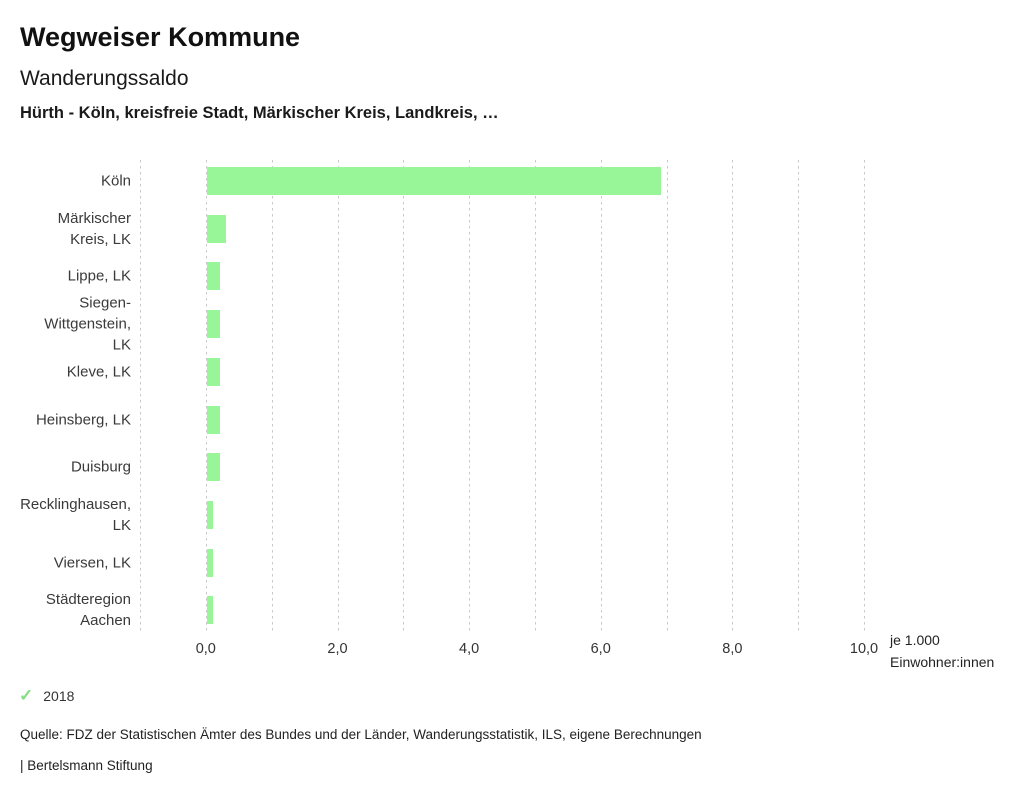  What do you see at coordinates (86, 765) in the screenshot?
I see `attribution: | Bertelsmann Stiftung` at bounding box center [86, 765].